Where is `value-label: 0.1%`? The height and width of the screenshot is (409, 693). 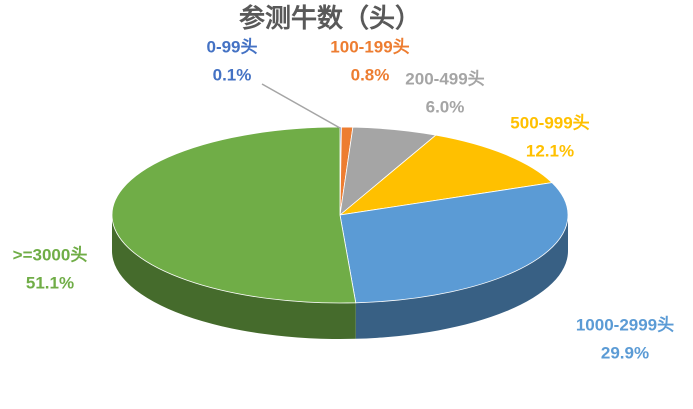 value-label: 0.1% is located at coordinates (232, 74).